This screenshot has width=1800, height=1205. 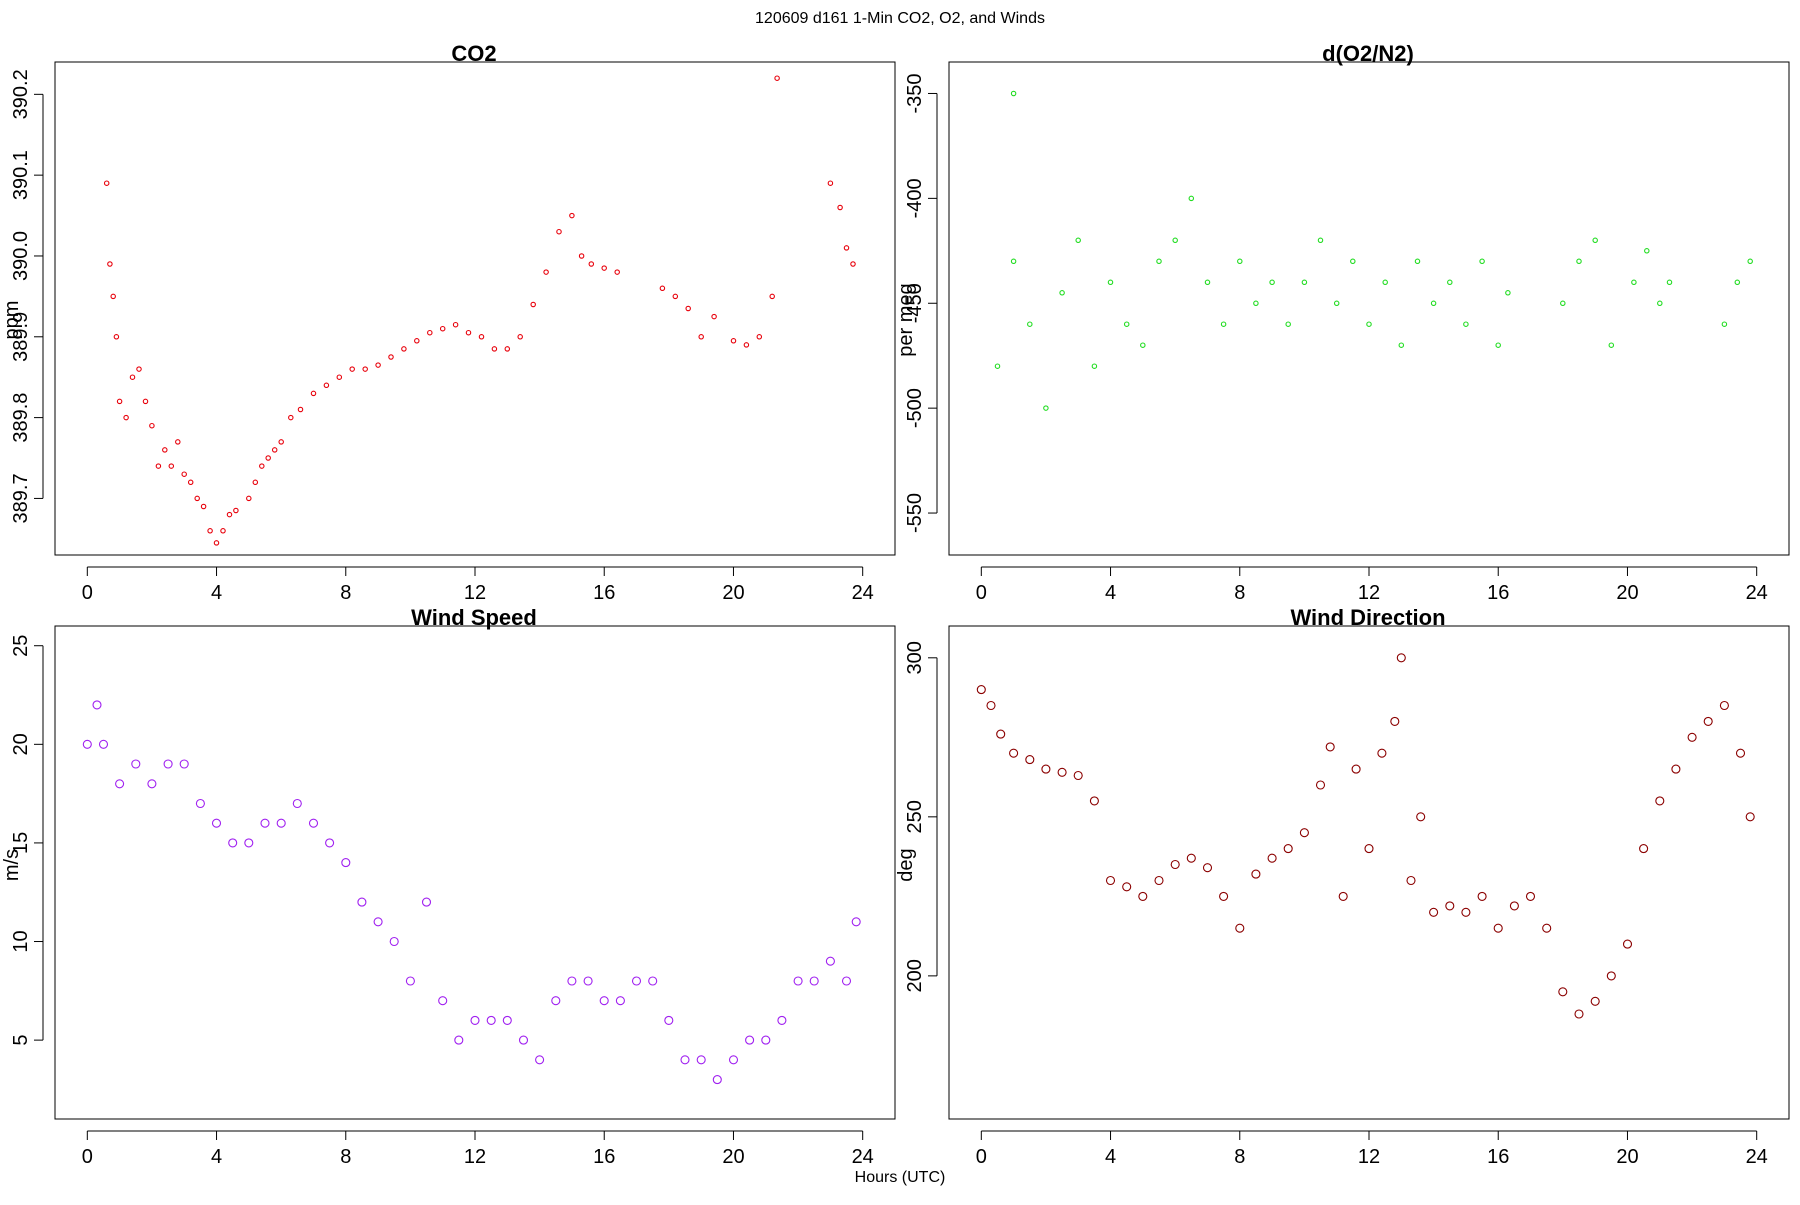 What do you see at coordinates (1110, 593) in the screenshot?
I see `o2n2-x-tick-label: 4` at bounding box center [1110, 593].